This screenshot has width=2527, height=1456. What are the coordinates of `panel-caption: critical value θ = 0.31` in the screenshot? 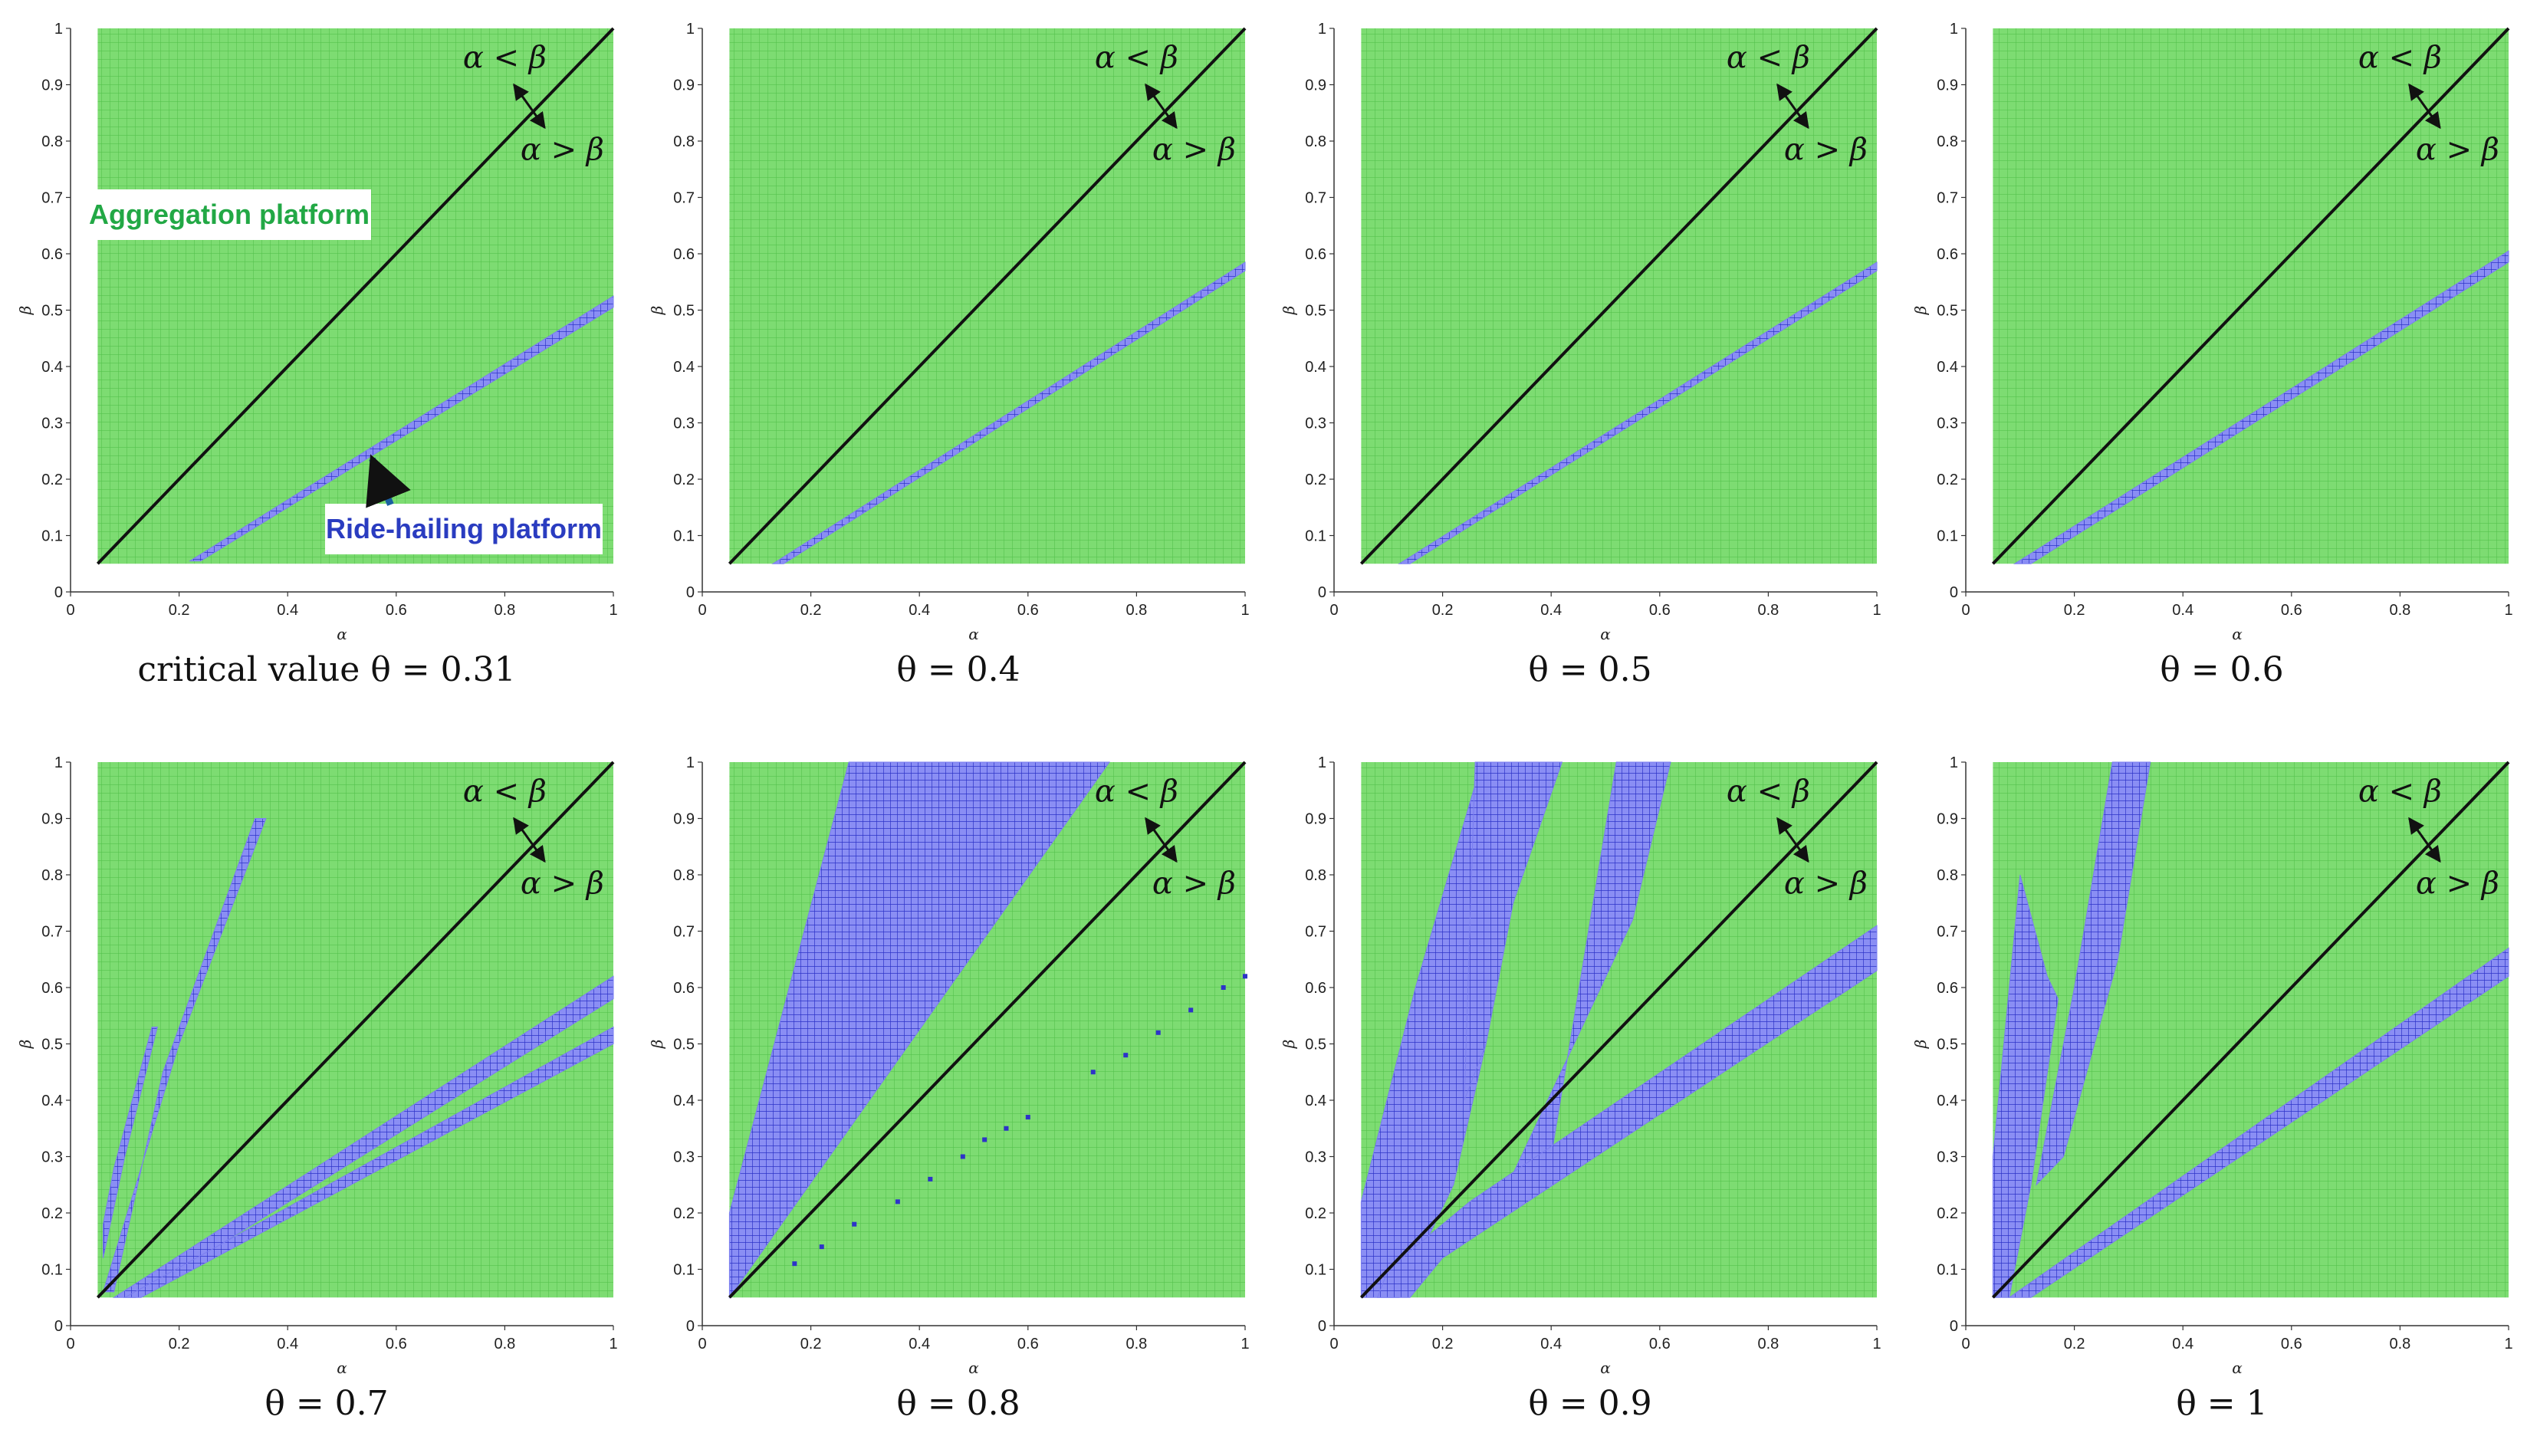 It's located at (326, 669).